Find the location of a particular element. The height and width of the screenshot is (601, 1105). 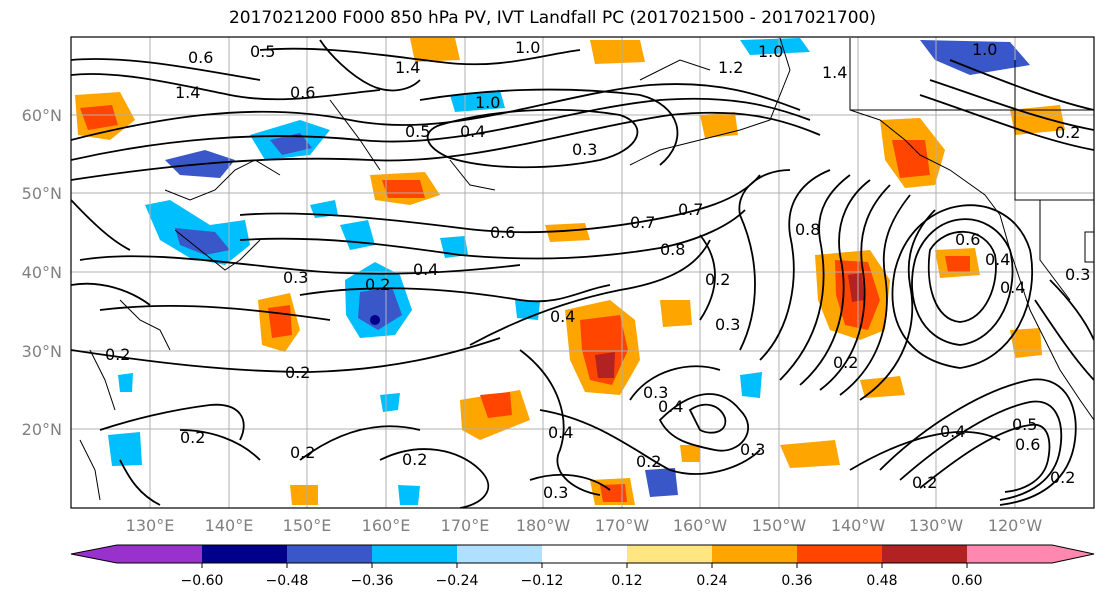

lon-label: 140°E is located at coordinates (229, 525).